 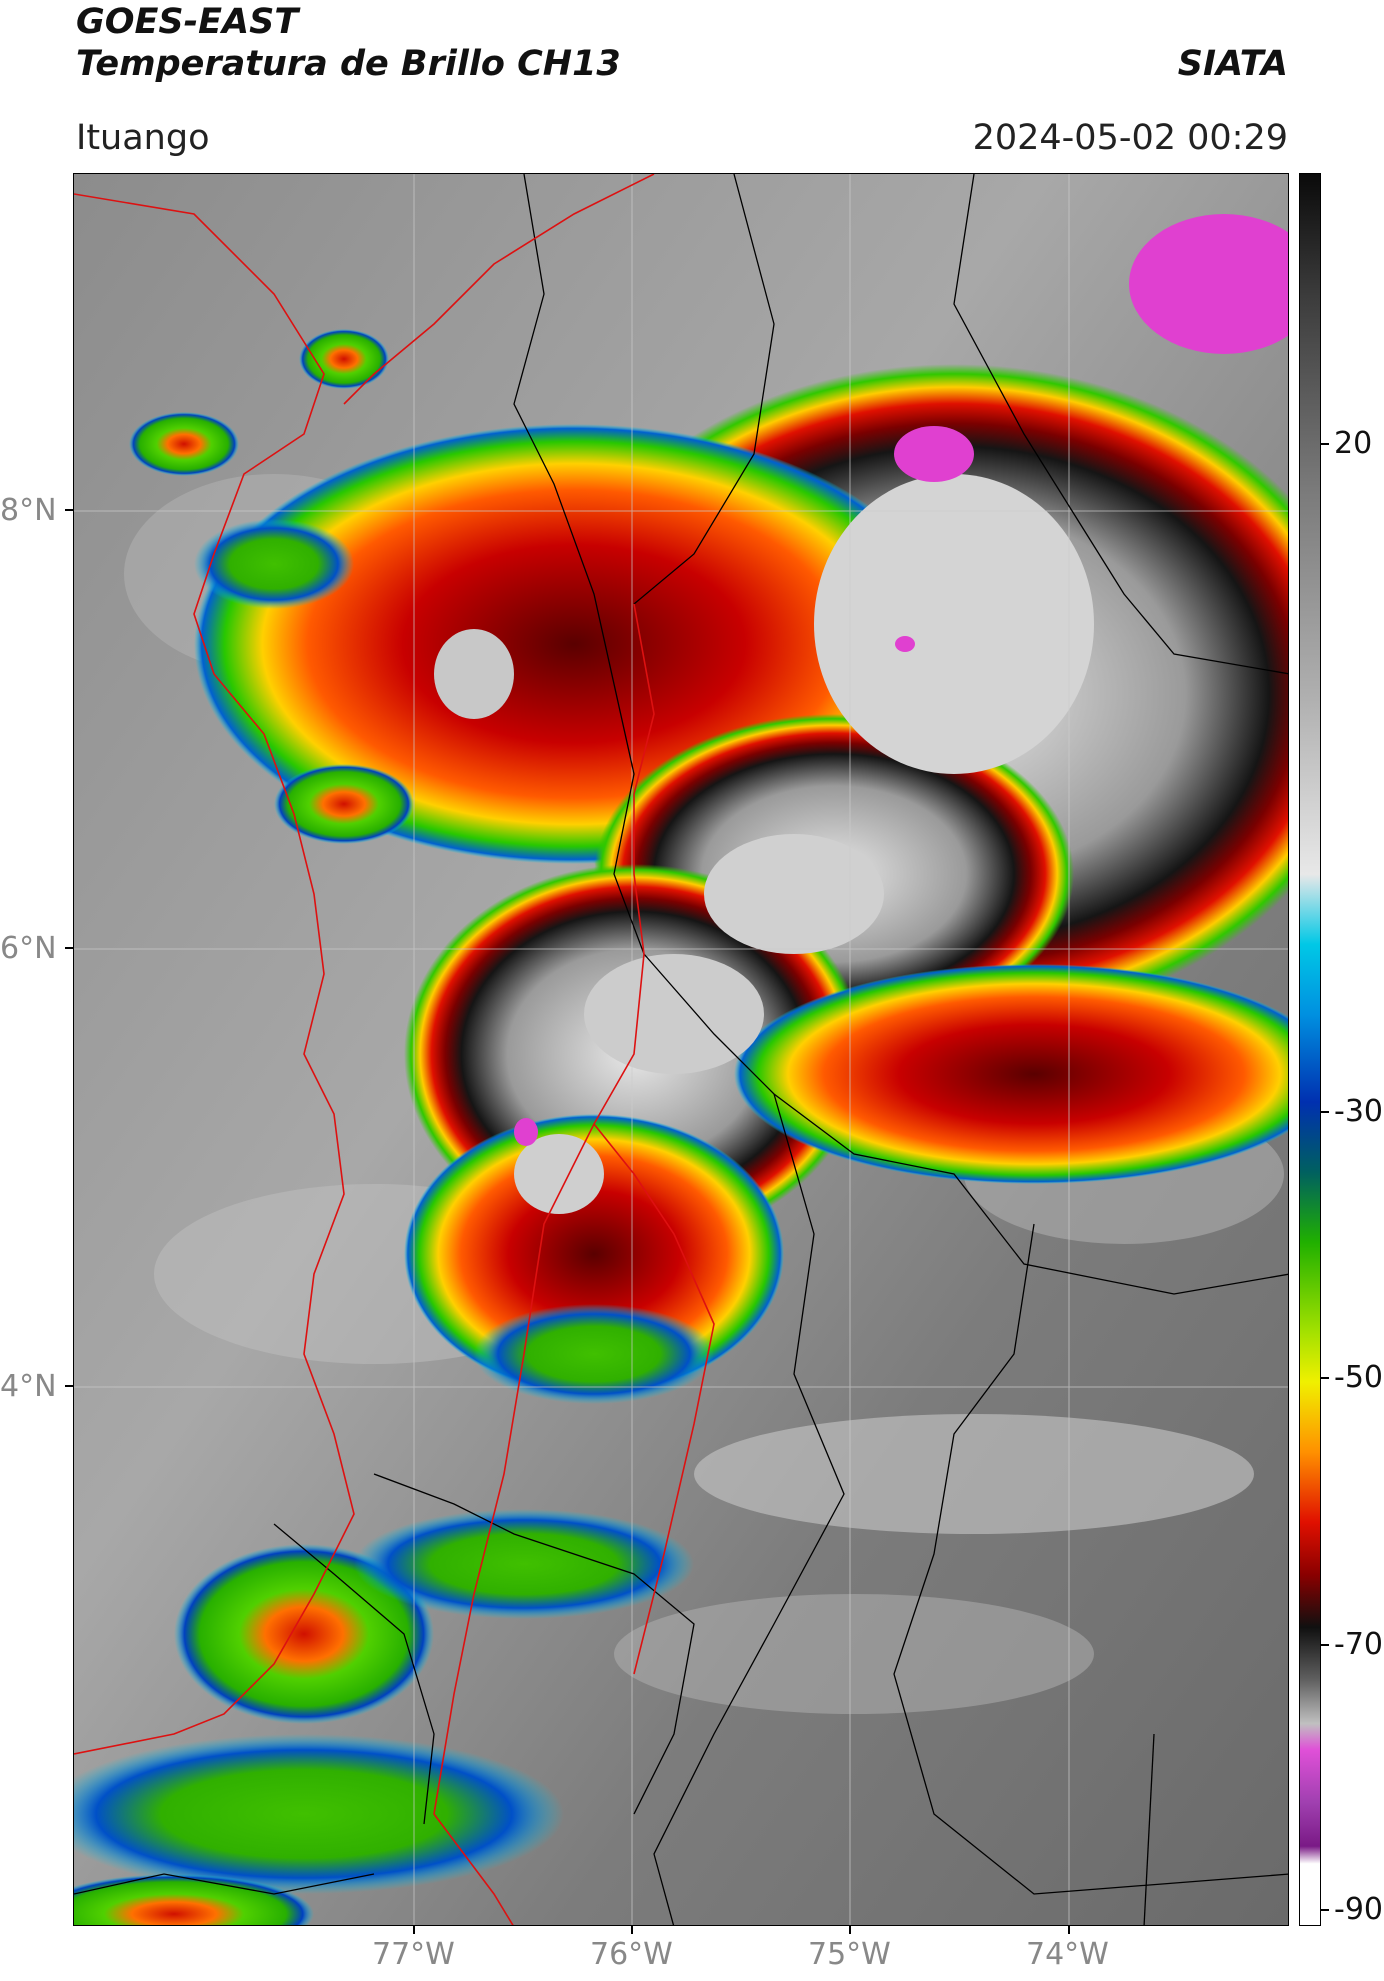 I want to click on lat-label-6: 6°N, so click(x=28, y=948).